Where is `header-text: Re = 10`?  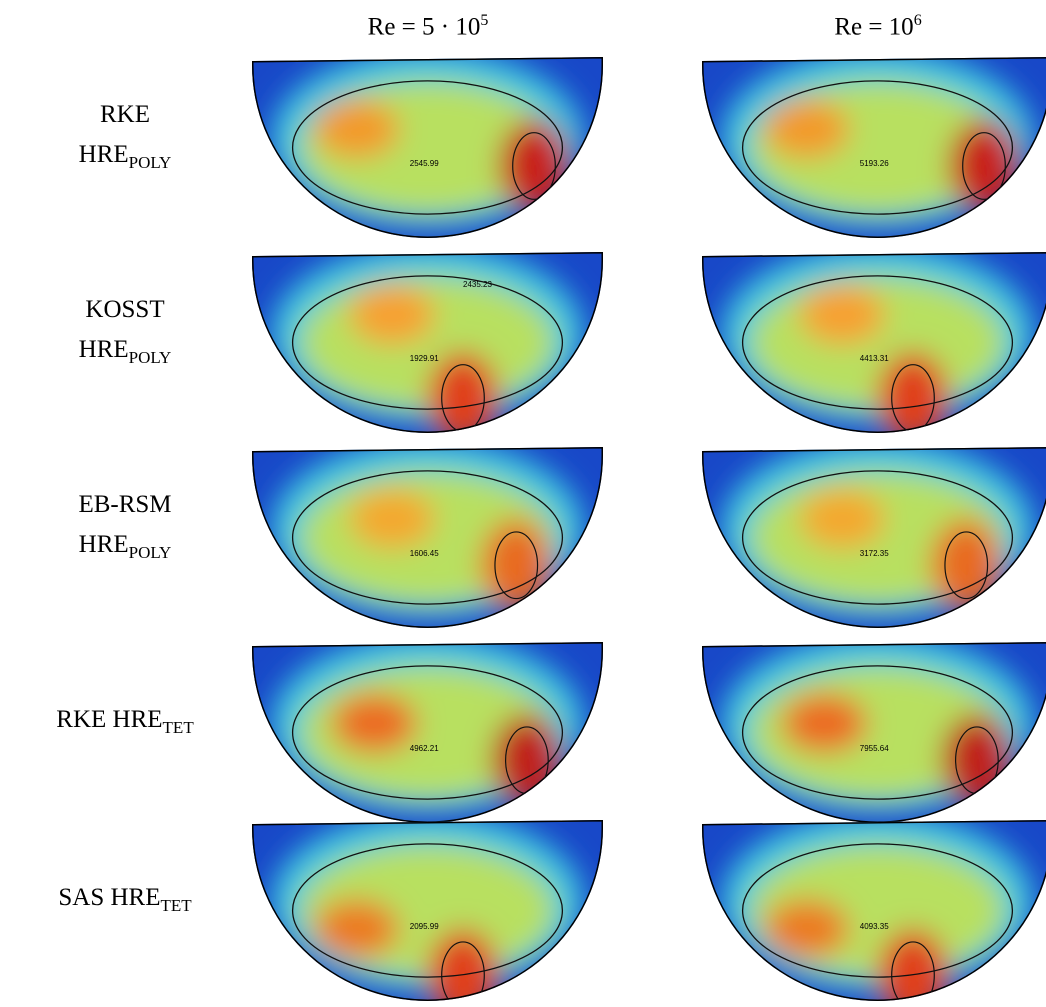
header-text: Re = 10 is located at coordinates (874, 27).